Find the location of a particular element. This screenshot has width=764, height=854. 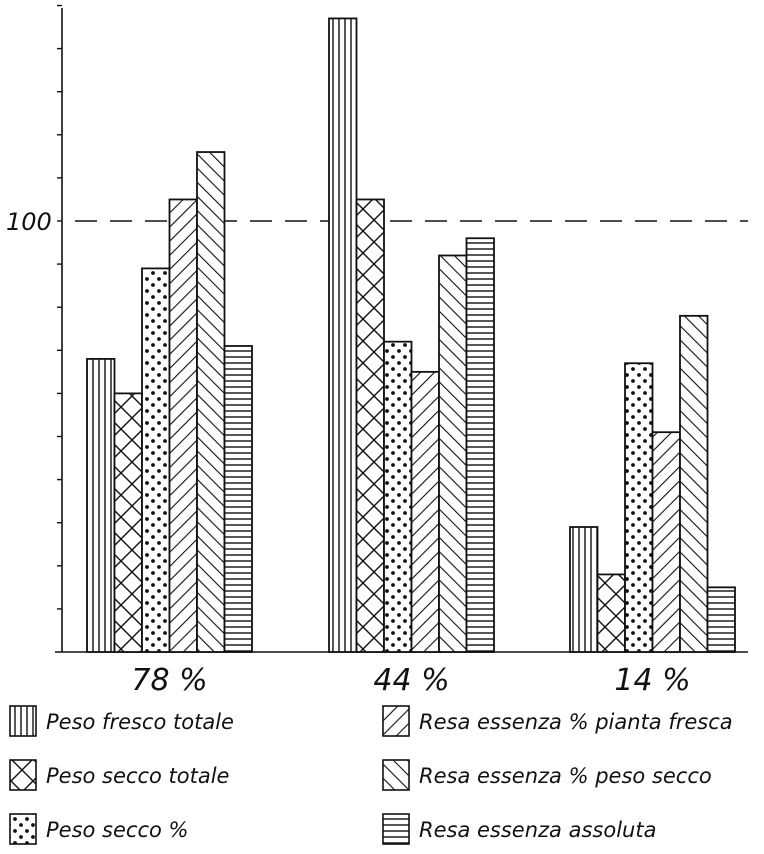

y-tick-label: 100 is located at coordinates (29, 222).